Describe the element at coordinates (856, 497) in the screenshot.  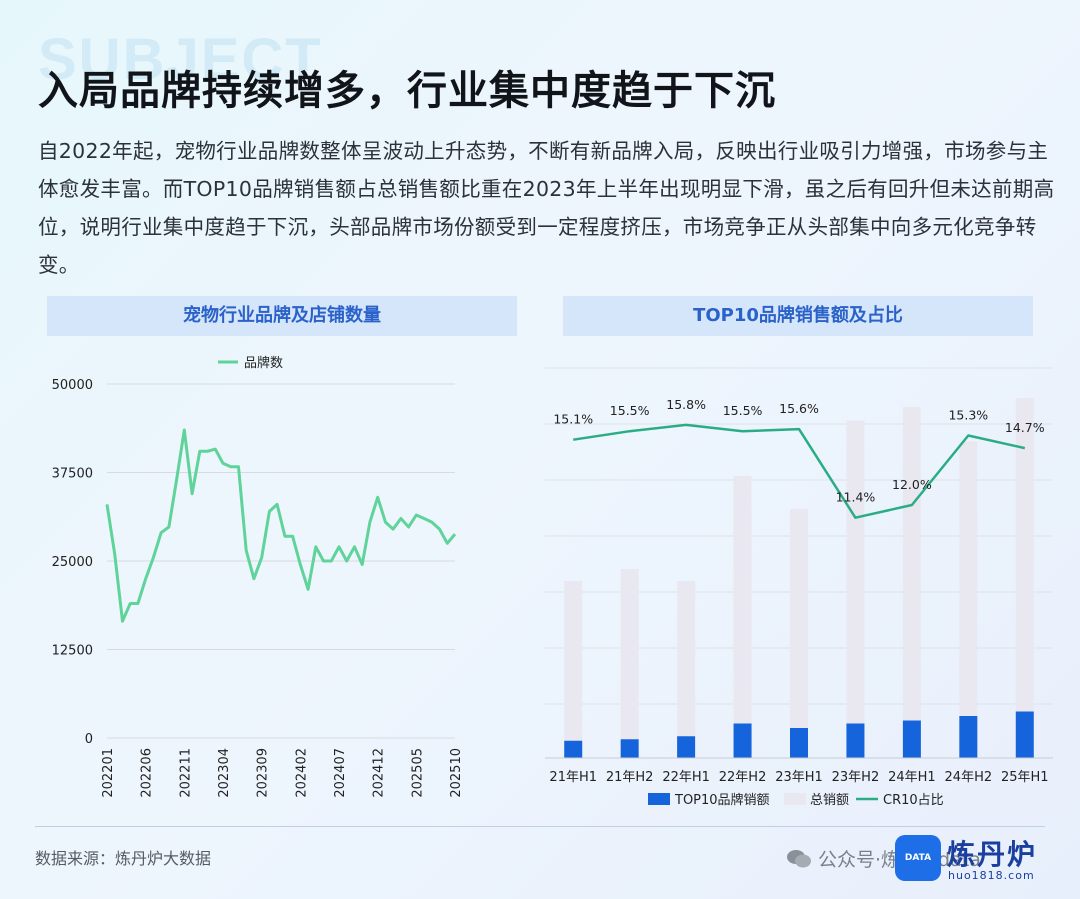
I see `cr10-data-label: 11.4%` at that location.